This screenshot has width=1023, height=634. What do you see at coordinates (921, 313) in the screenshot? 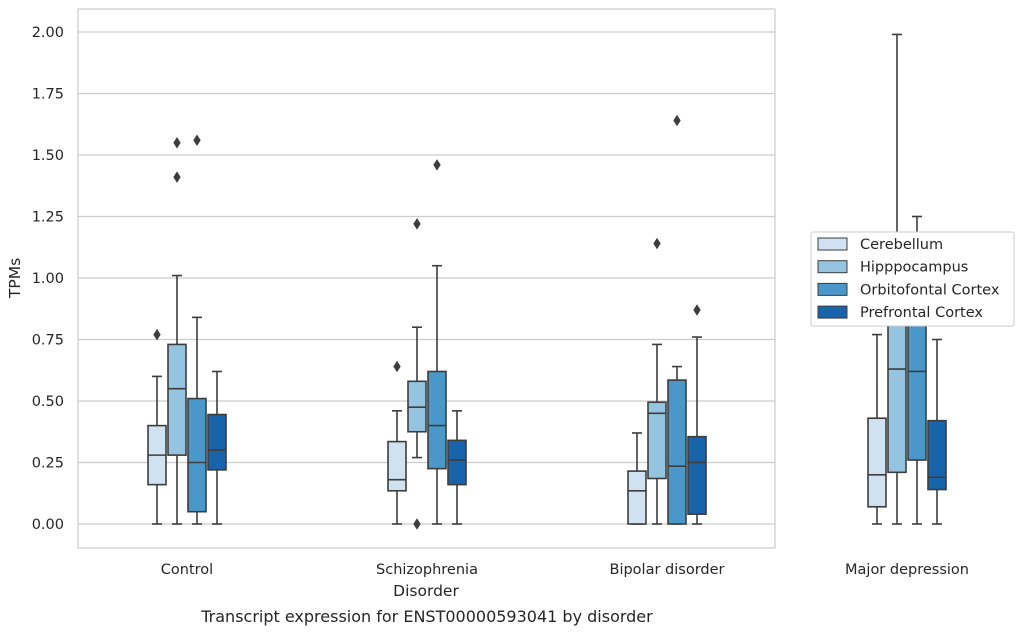
I see `legend-label: Prefrontal Cortex` at bounding box center [921, 313].